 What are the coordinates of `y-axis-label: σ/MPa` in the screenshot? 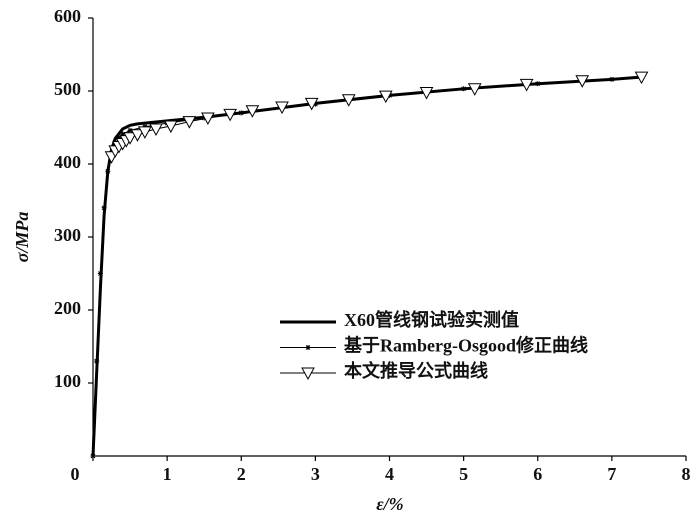 It's located at (22, 237).